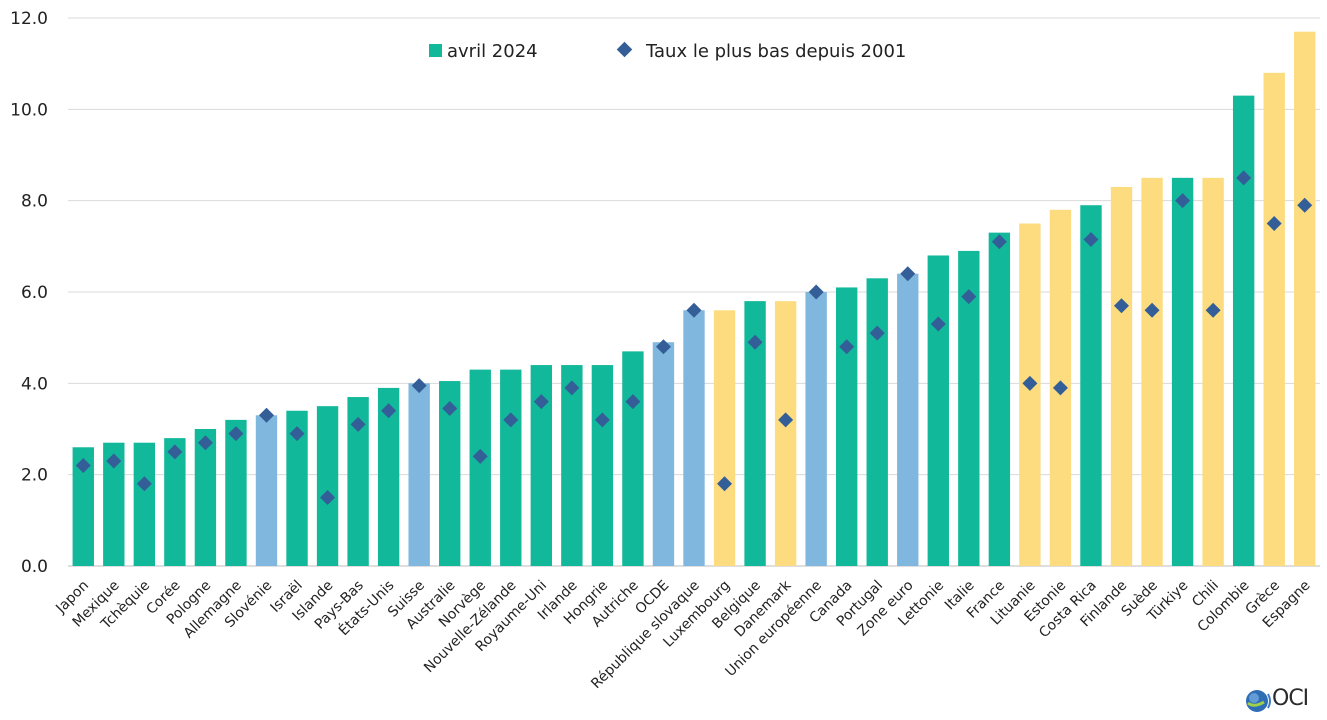 Image resolution: width=1327 pixels, height=720 pixels. I want to click on y-axis-ticks: 0.0 2.0 4.0 6.0 8.0 10.0 12.0, so click(29, 293).